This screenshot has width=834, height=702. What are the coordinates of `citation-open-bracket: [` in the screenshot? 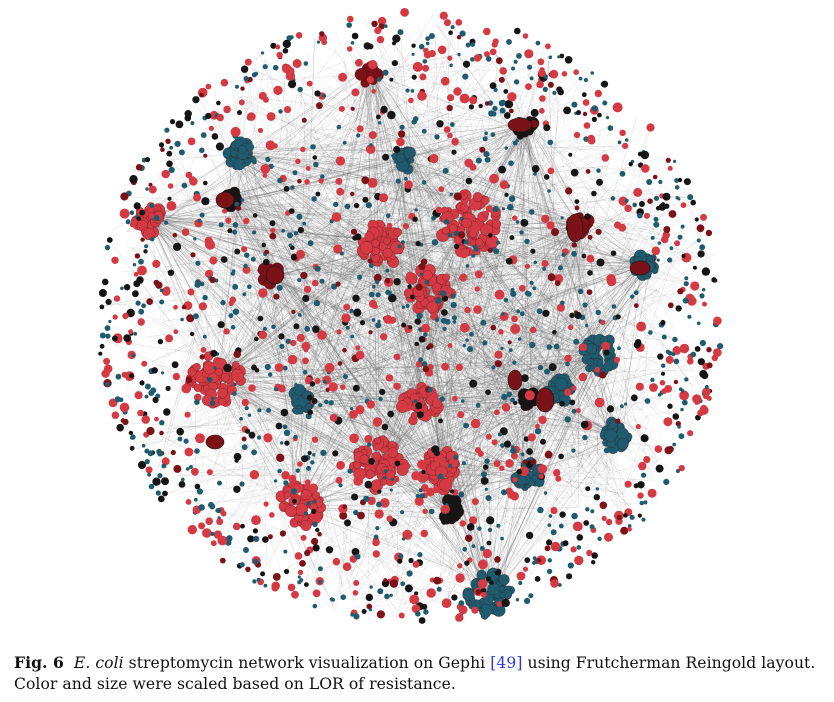 It's located at (493, 663).